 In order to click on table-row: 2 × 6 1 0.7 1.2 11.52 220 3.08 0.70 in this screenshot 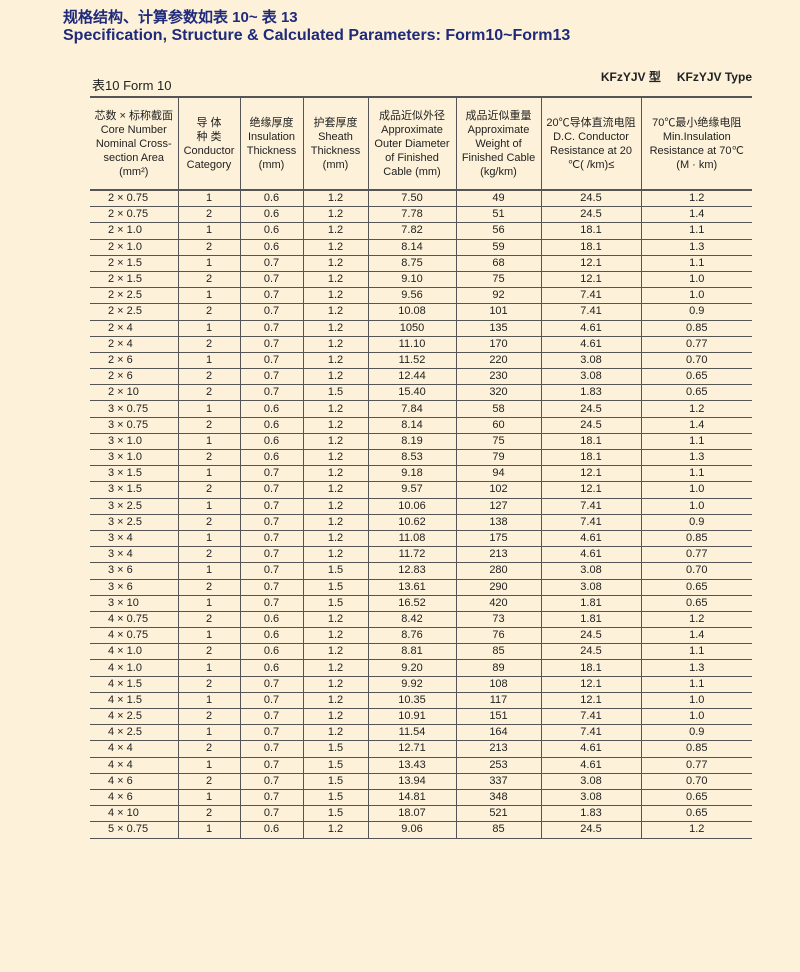, I will do `click(421, 361)`.